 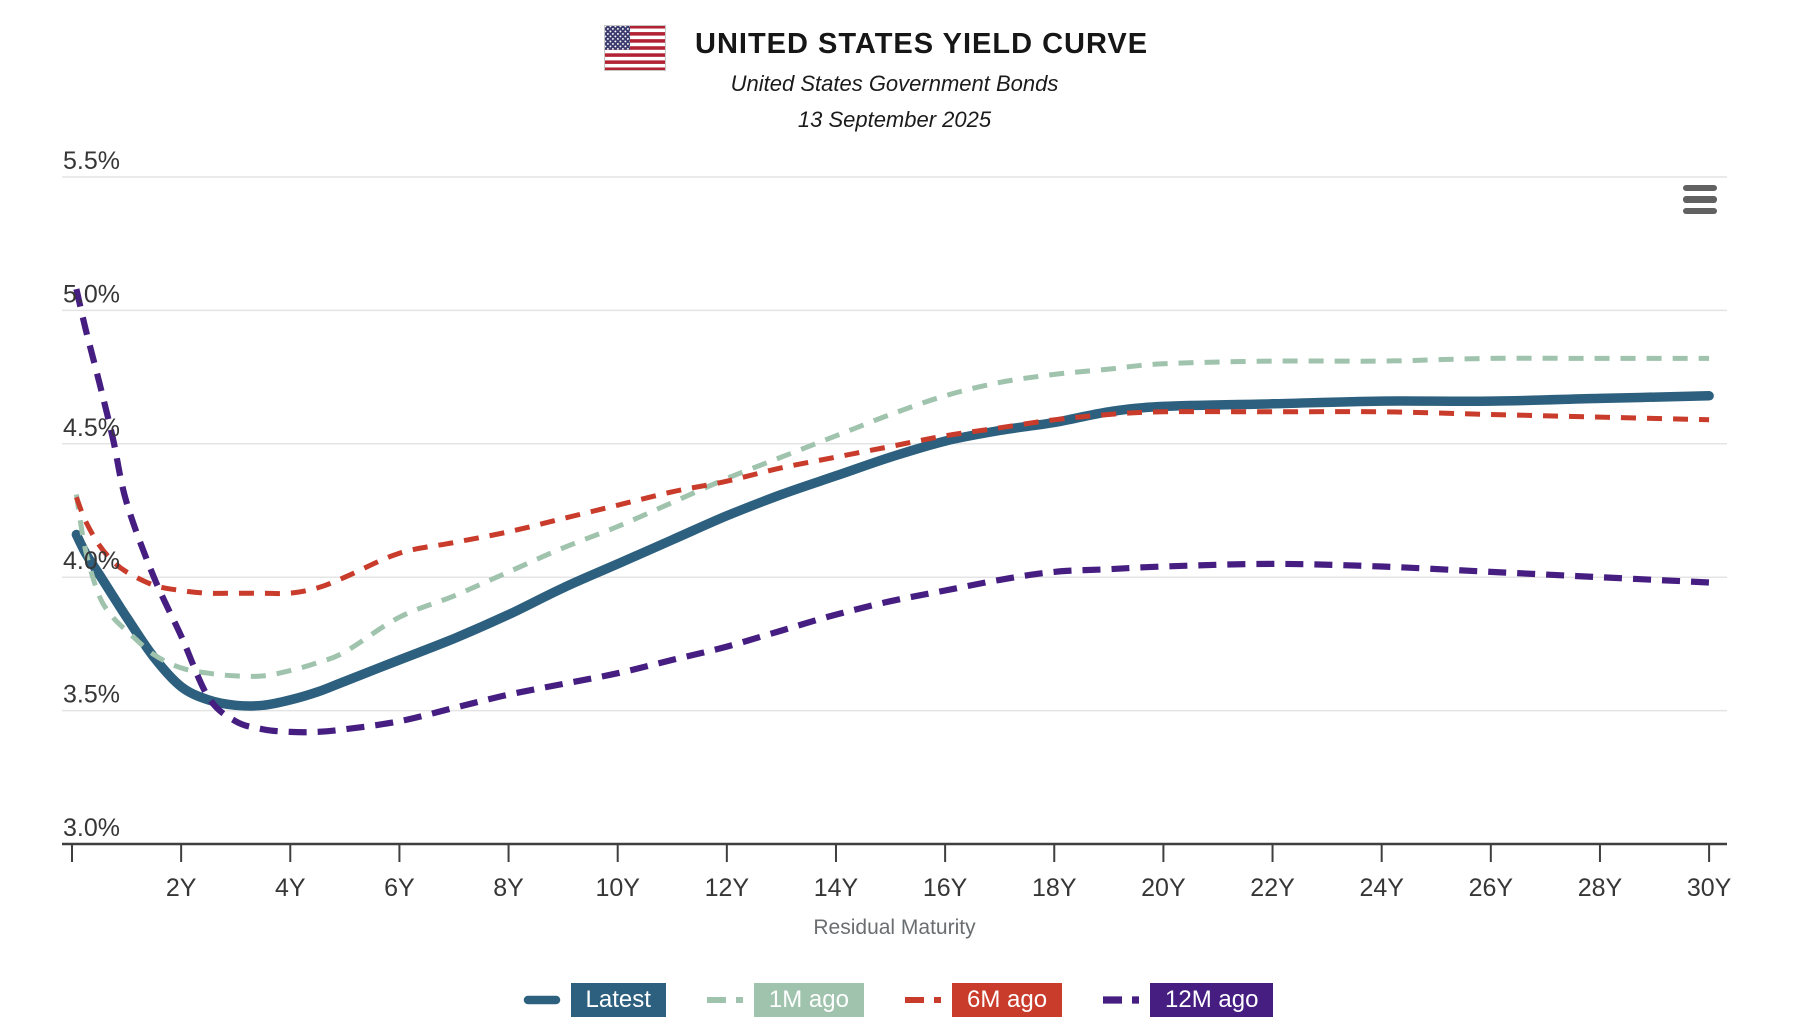 I want to click on x-axis-label: 30Y, so click(x=1709, y=888).